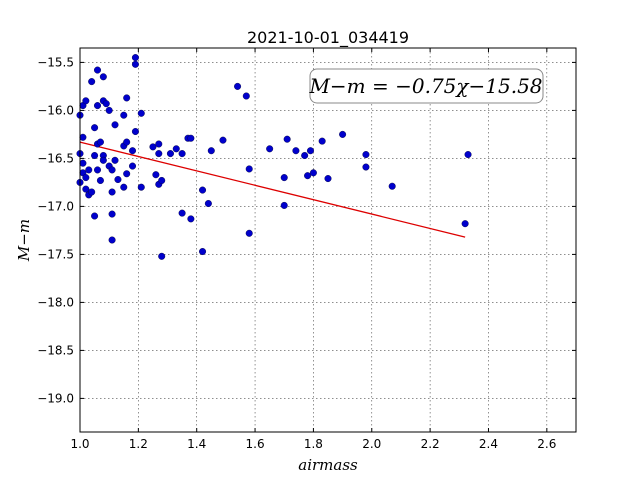 Image resolution: width=640 pixels, height=480 pixels. What do you see at coordinates (79, 444) in the screenshot?
I see `x-tick-label: 1.0` at bounding box center [79, 444].